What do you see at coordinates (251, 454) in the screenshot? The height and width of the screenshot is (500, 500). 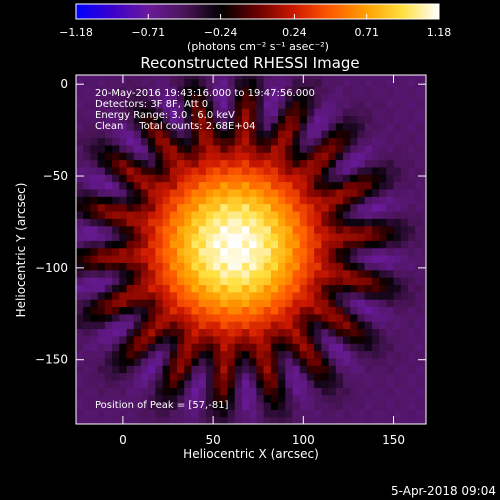 I see `x-axis-label: Heliocentric X (arcsec)` at bounding box center [251, 454].